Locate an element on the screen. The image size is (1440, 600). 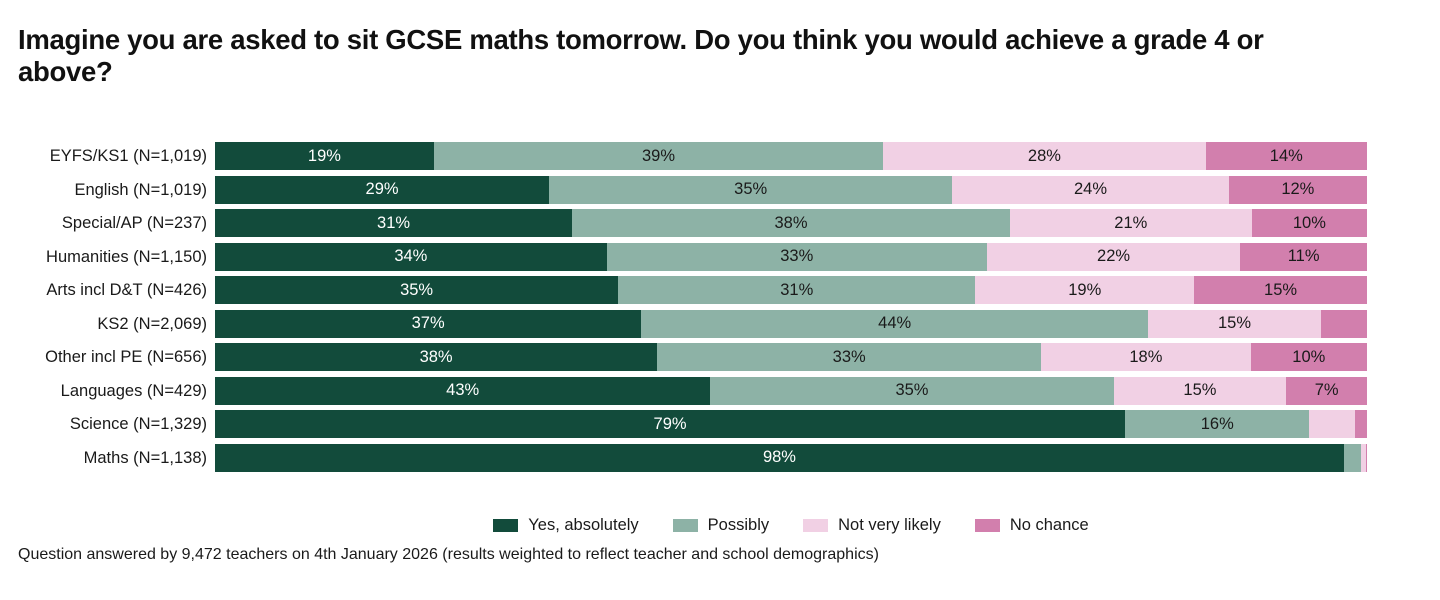
legend-item-possibly: Possibly is located at coordinates (721, 525).